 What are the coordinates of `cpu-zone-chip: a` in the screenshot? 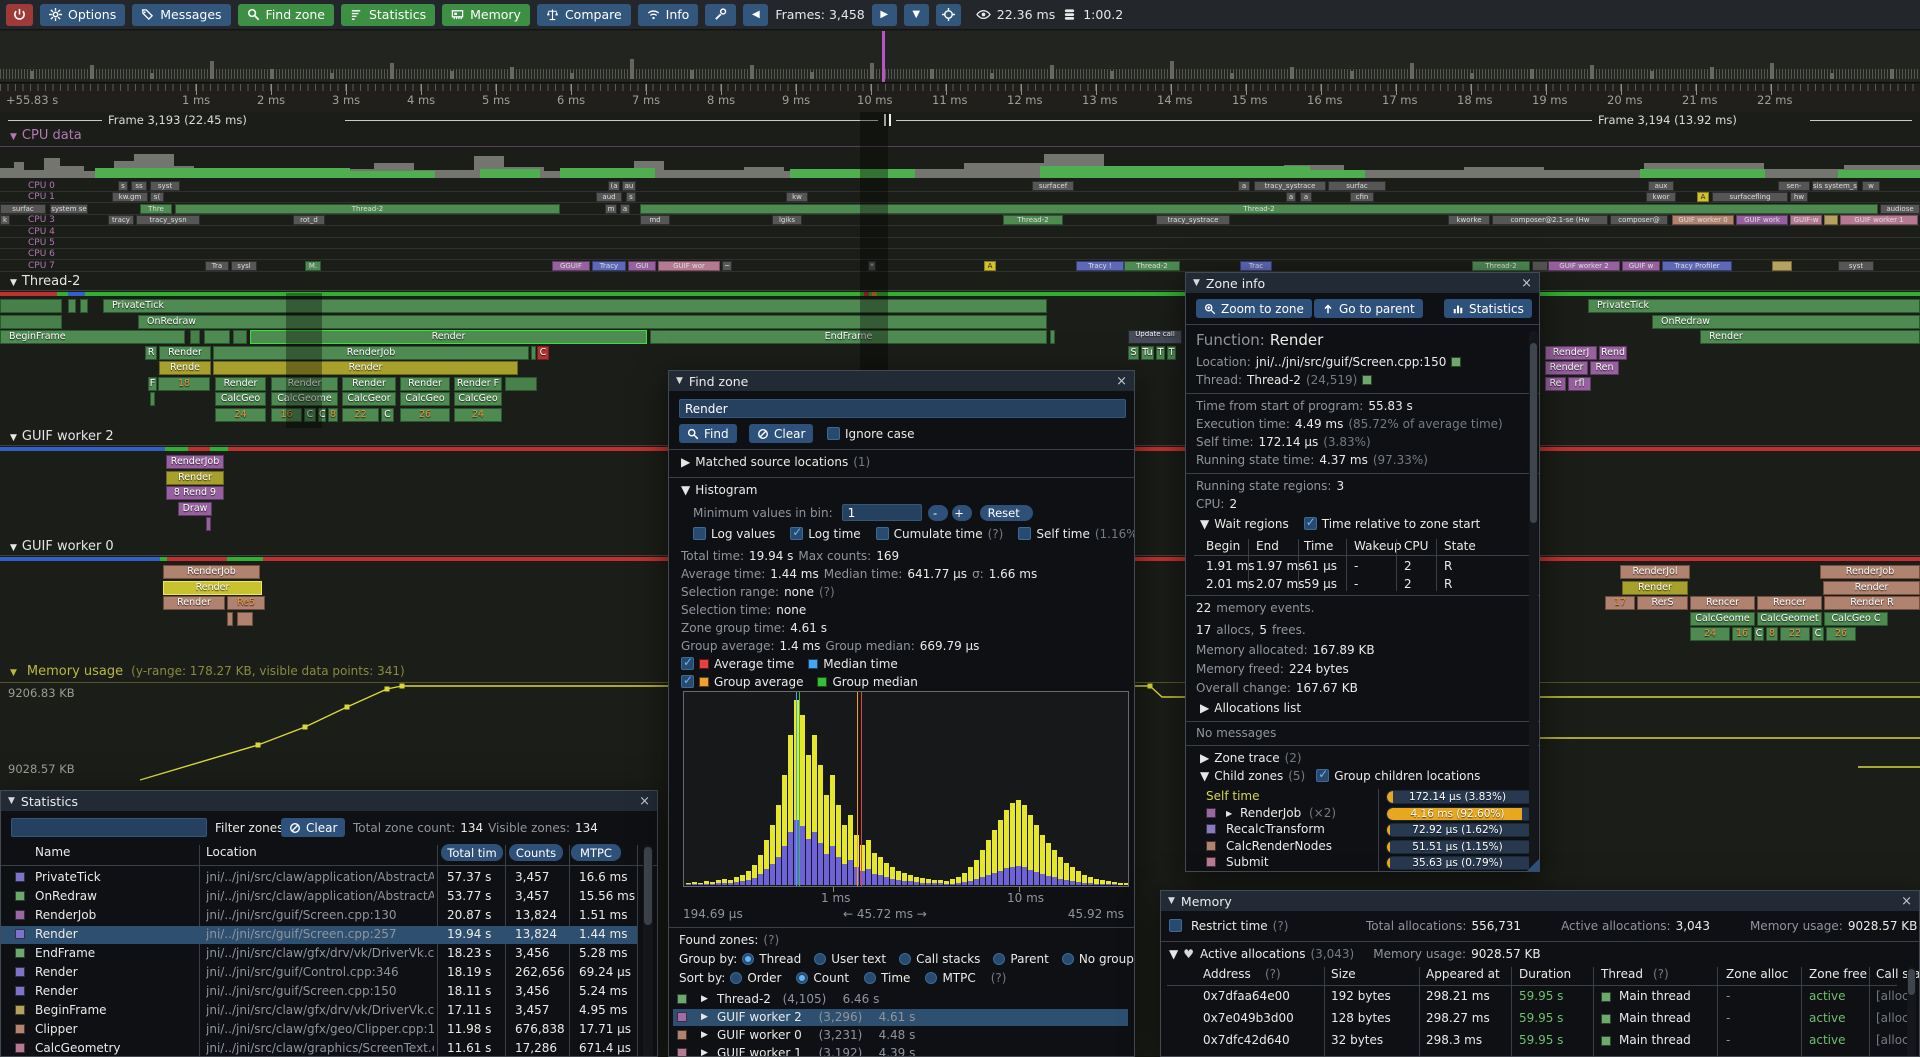 It's located at (1244, 186).